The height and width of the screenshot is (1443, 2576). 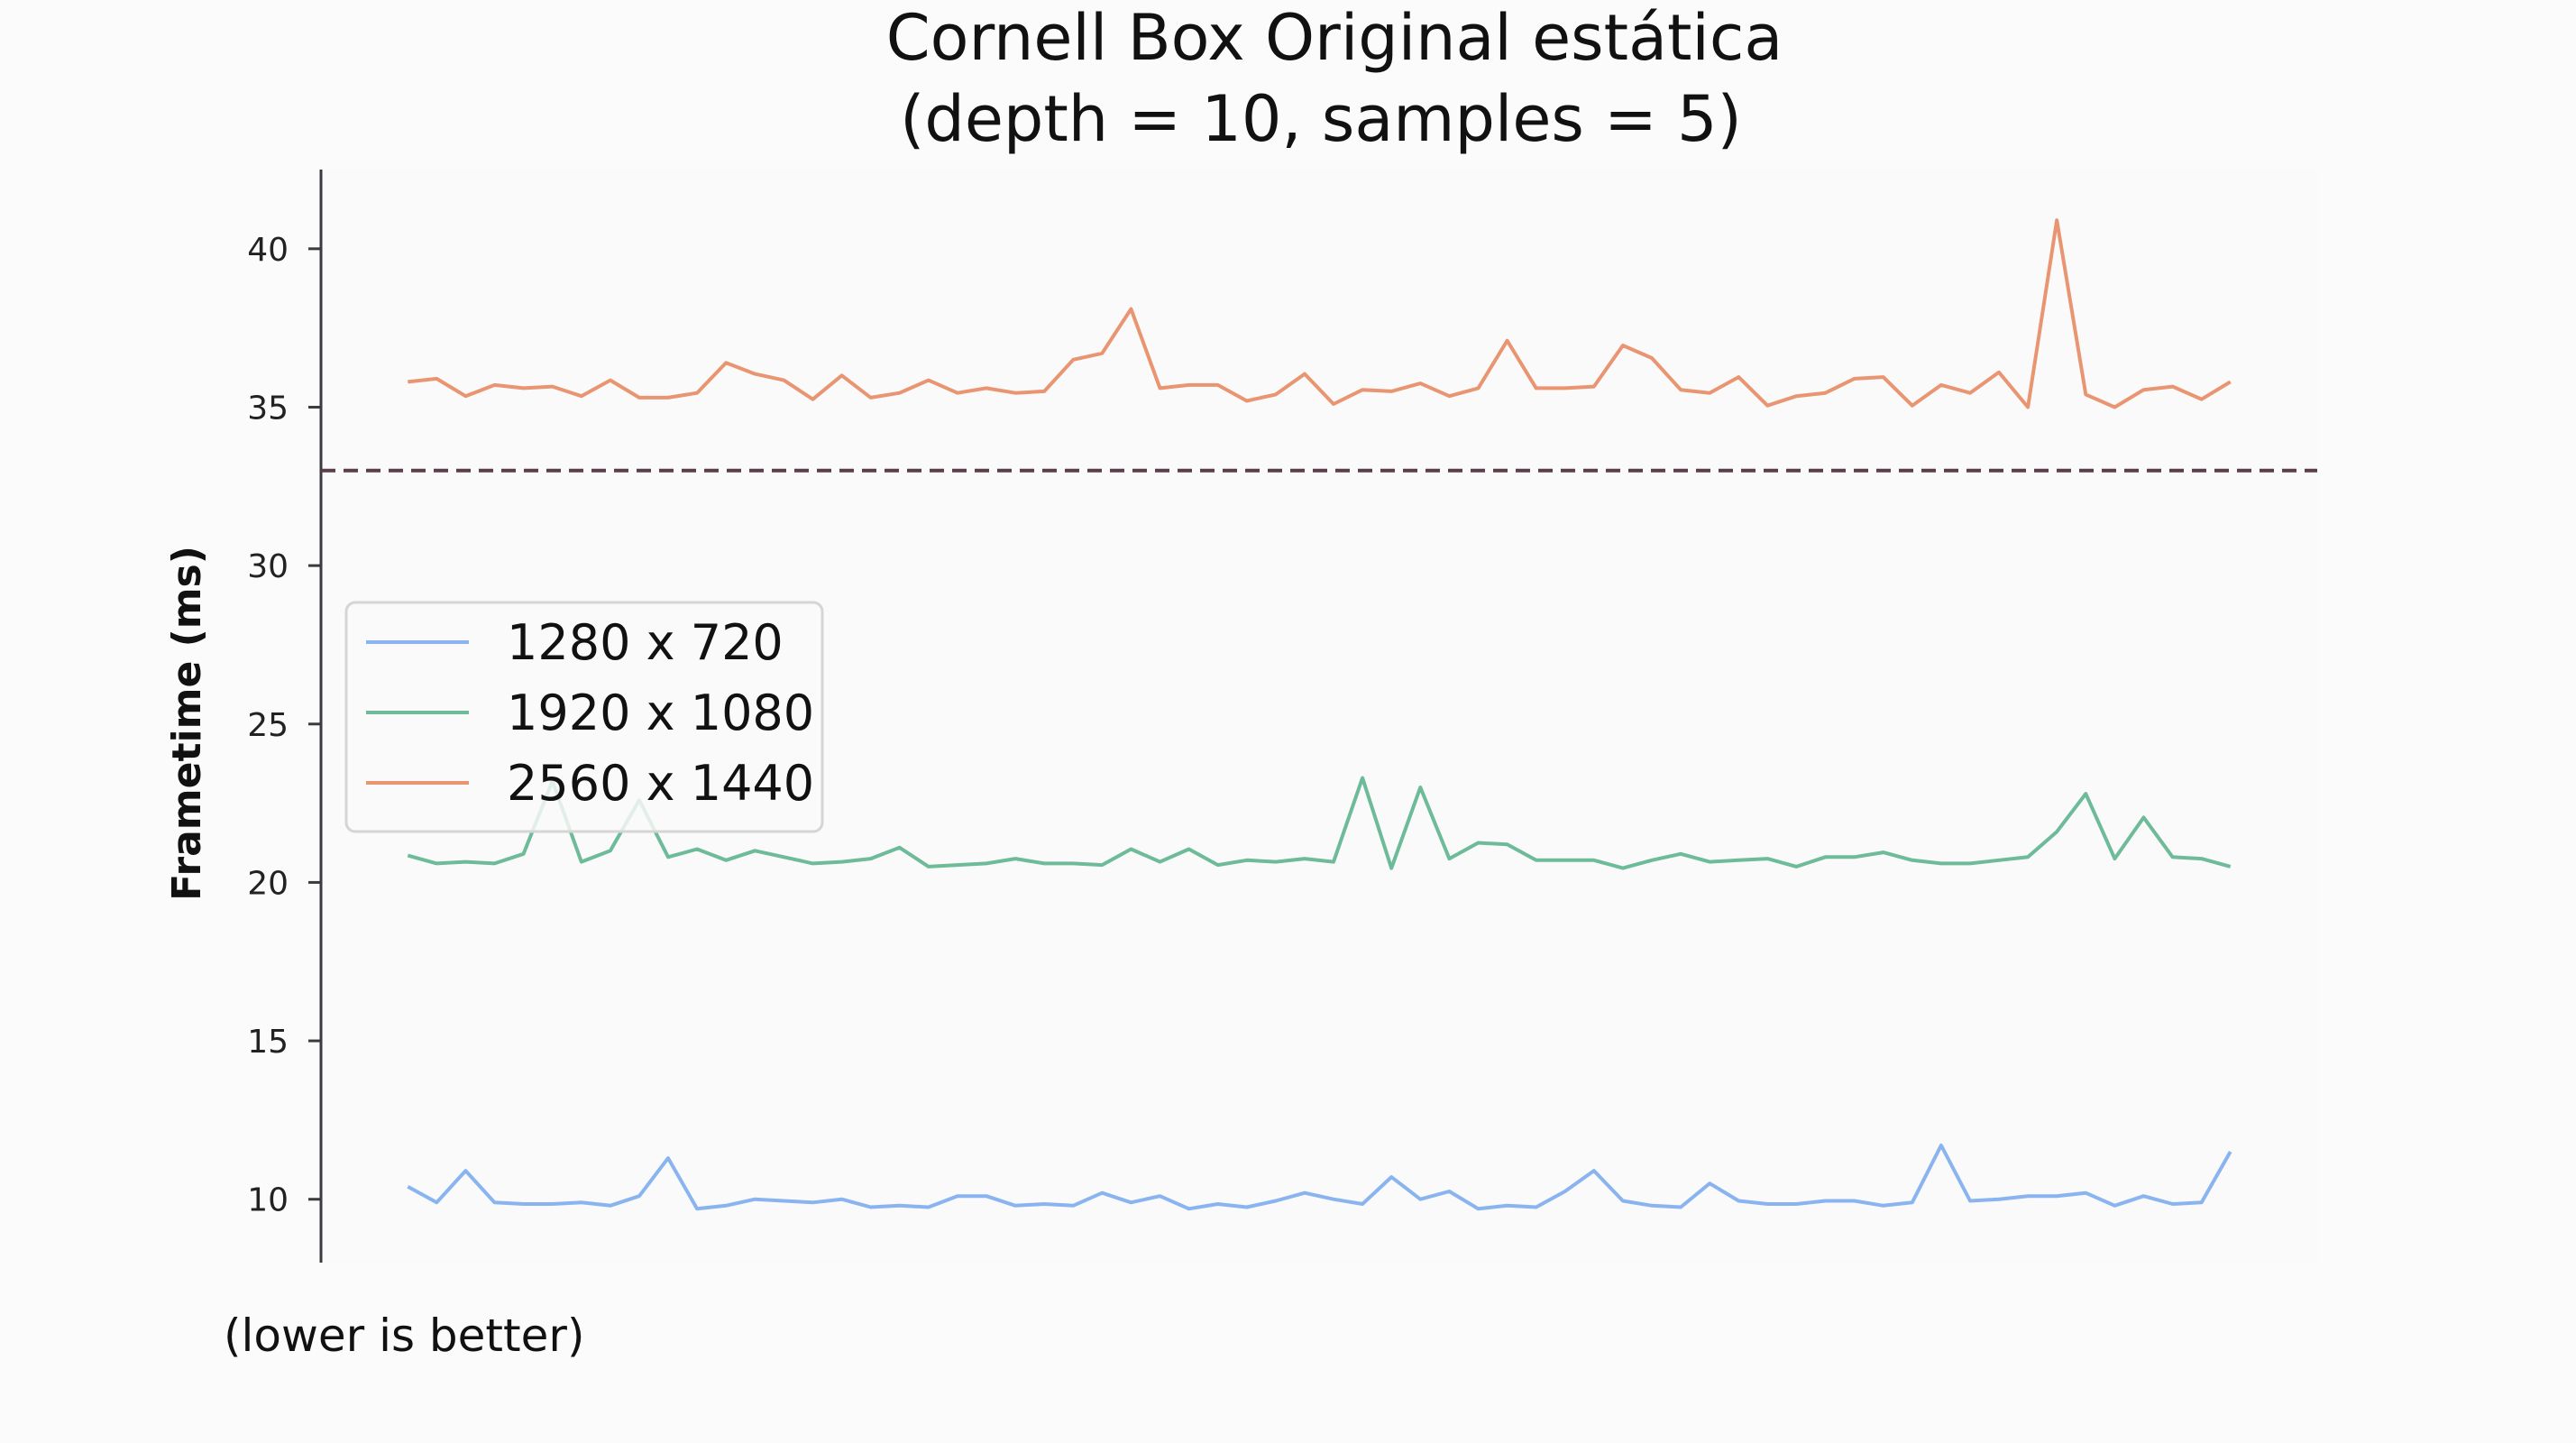 I want to click on y-axis: 10 15 20 25 30 35 40, so click(x=285, y=716).